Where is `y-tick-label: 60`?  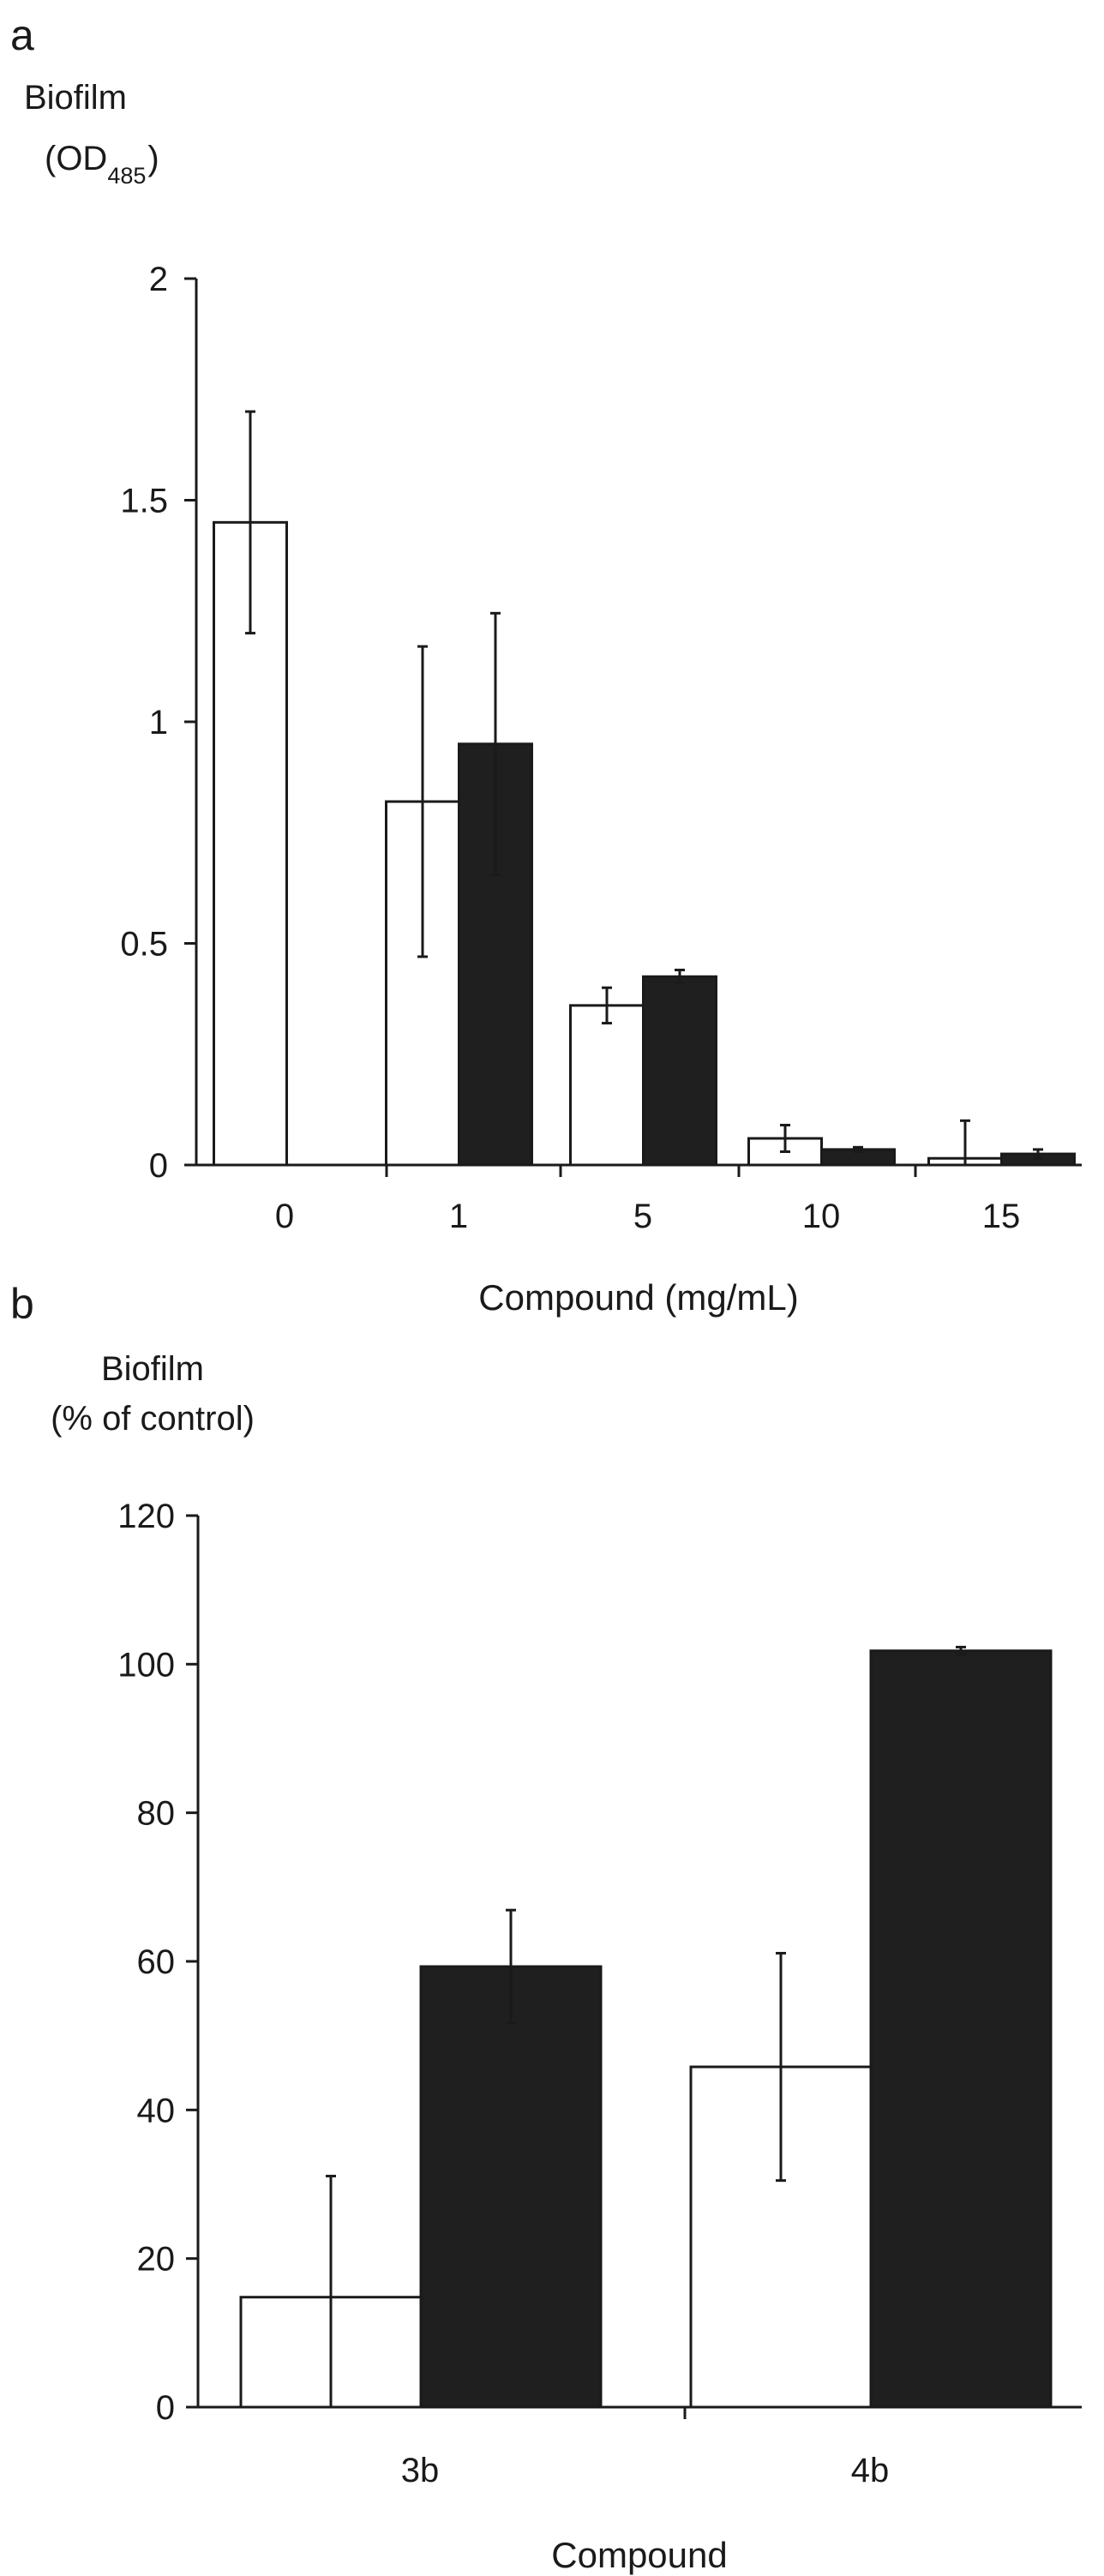 y-tick-label: 60 is located at coordinates (156, 1962).